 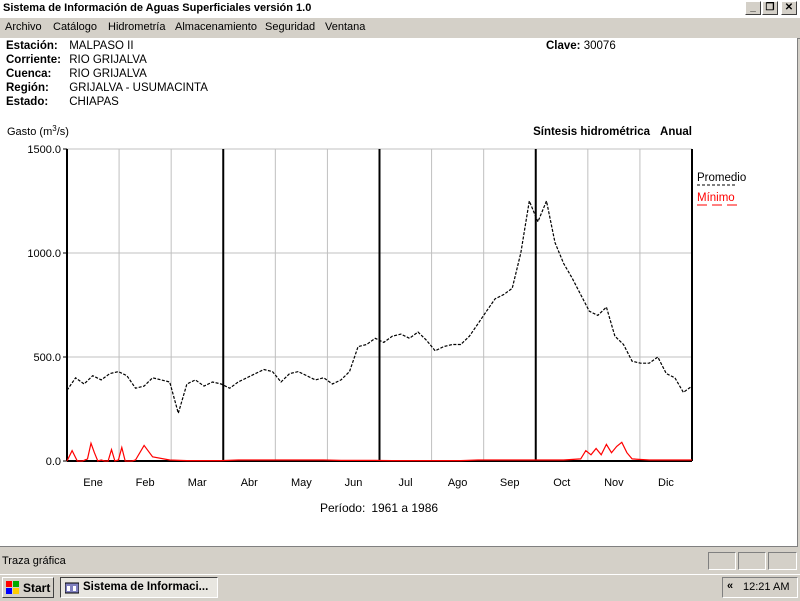 I want to click on x-tick-label: May, so click(x=301, y=483).